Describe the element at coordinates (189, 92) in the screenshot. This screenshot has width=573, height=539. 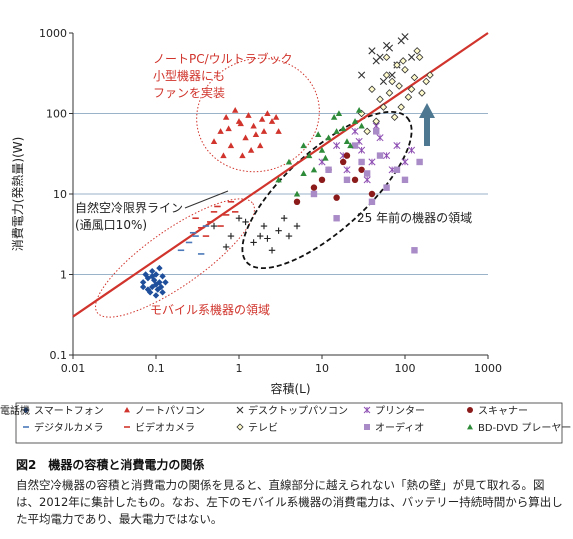
I see `laptop-annotation-line: ファンを実装` at that location.